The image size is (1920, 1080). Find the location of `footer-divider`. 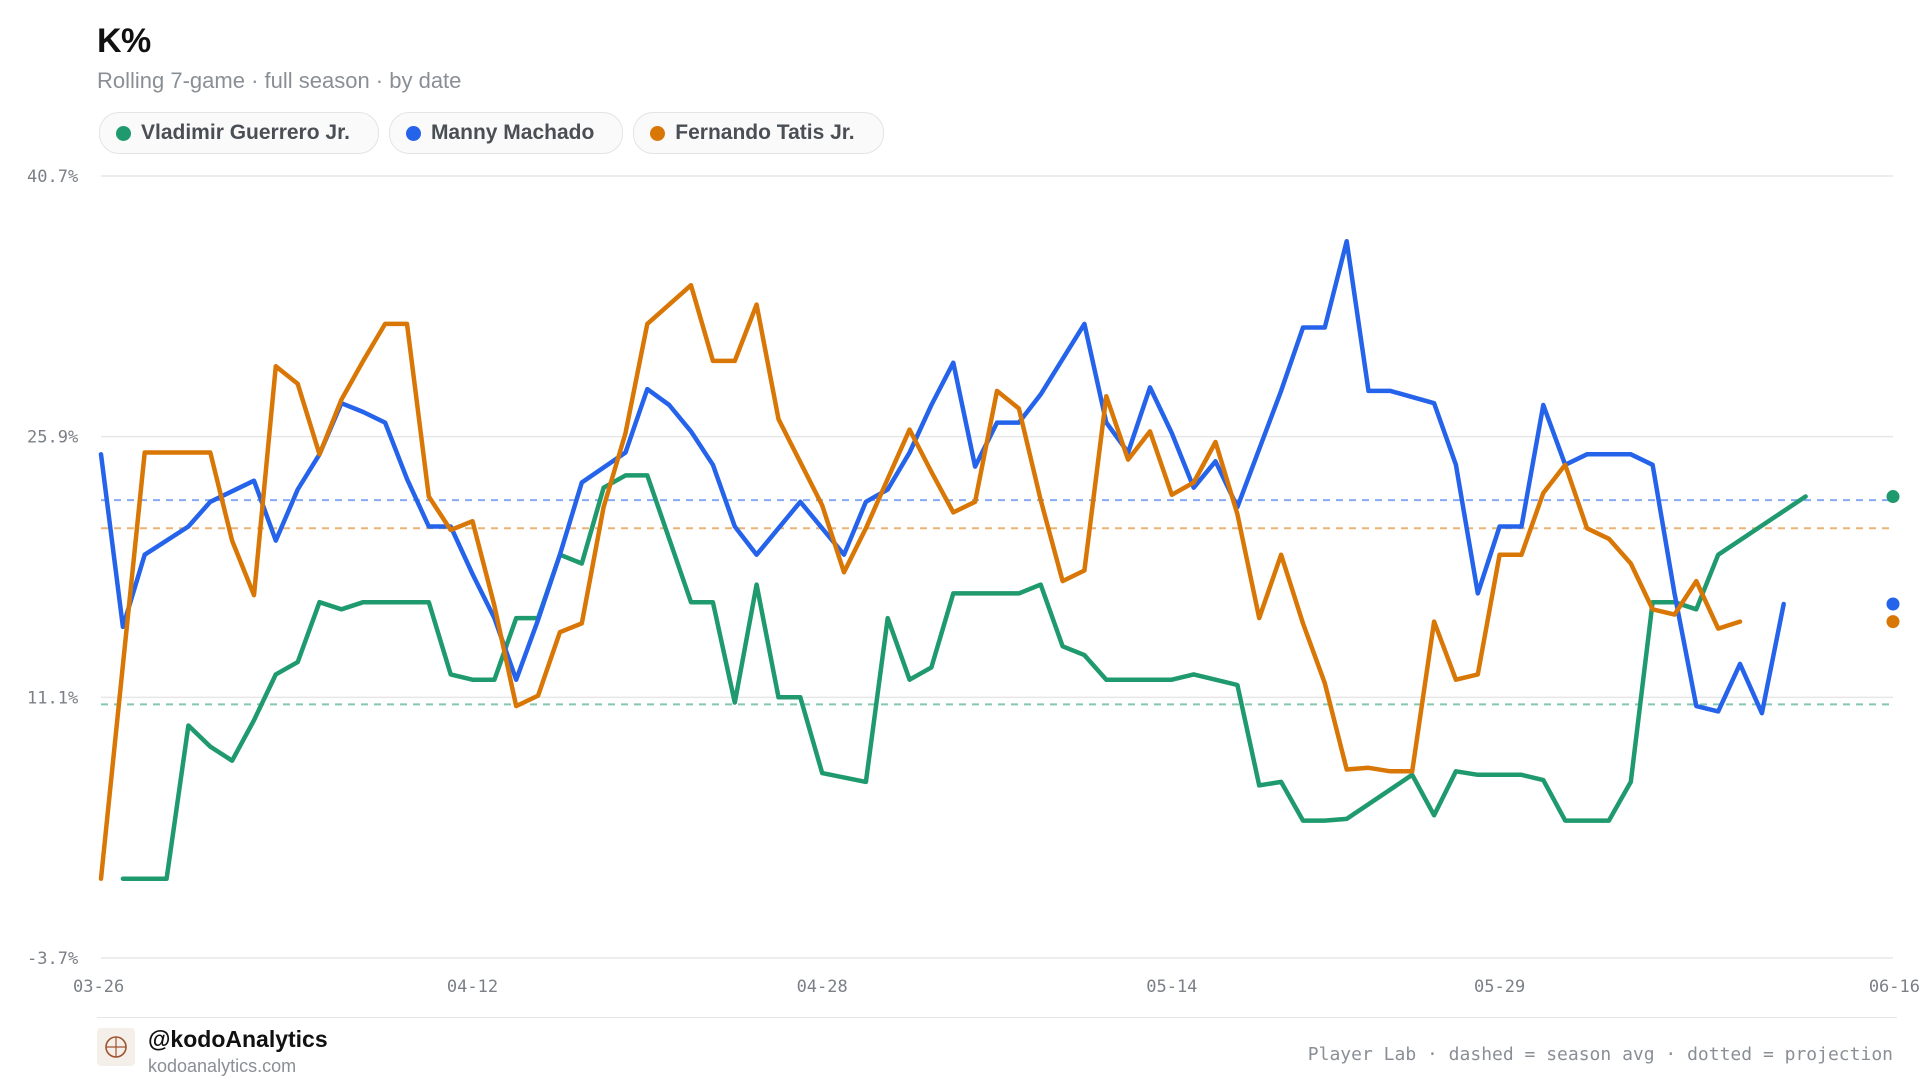

footer-divider is located at coordinates (997, 1017).